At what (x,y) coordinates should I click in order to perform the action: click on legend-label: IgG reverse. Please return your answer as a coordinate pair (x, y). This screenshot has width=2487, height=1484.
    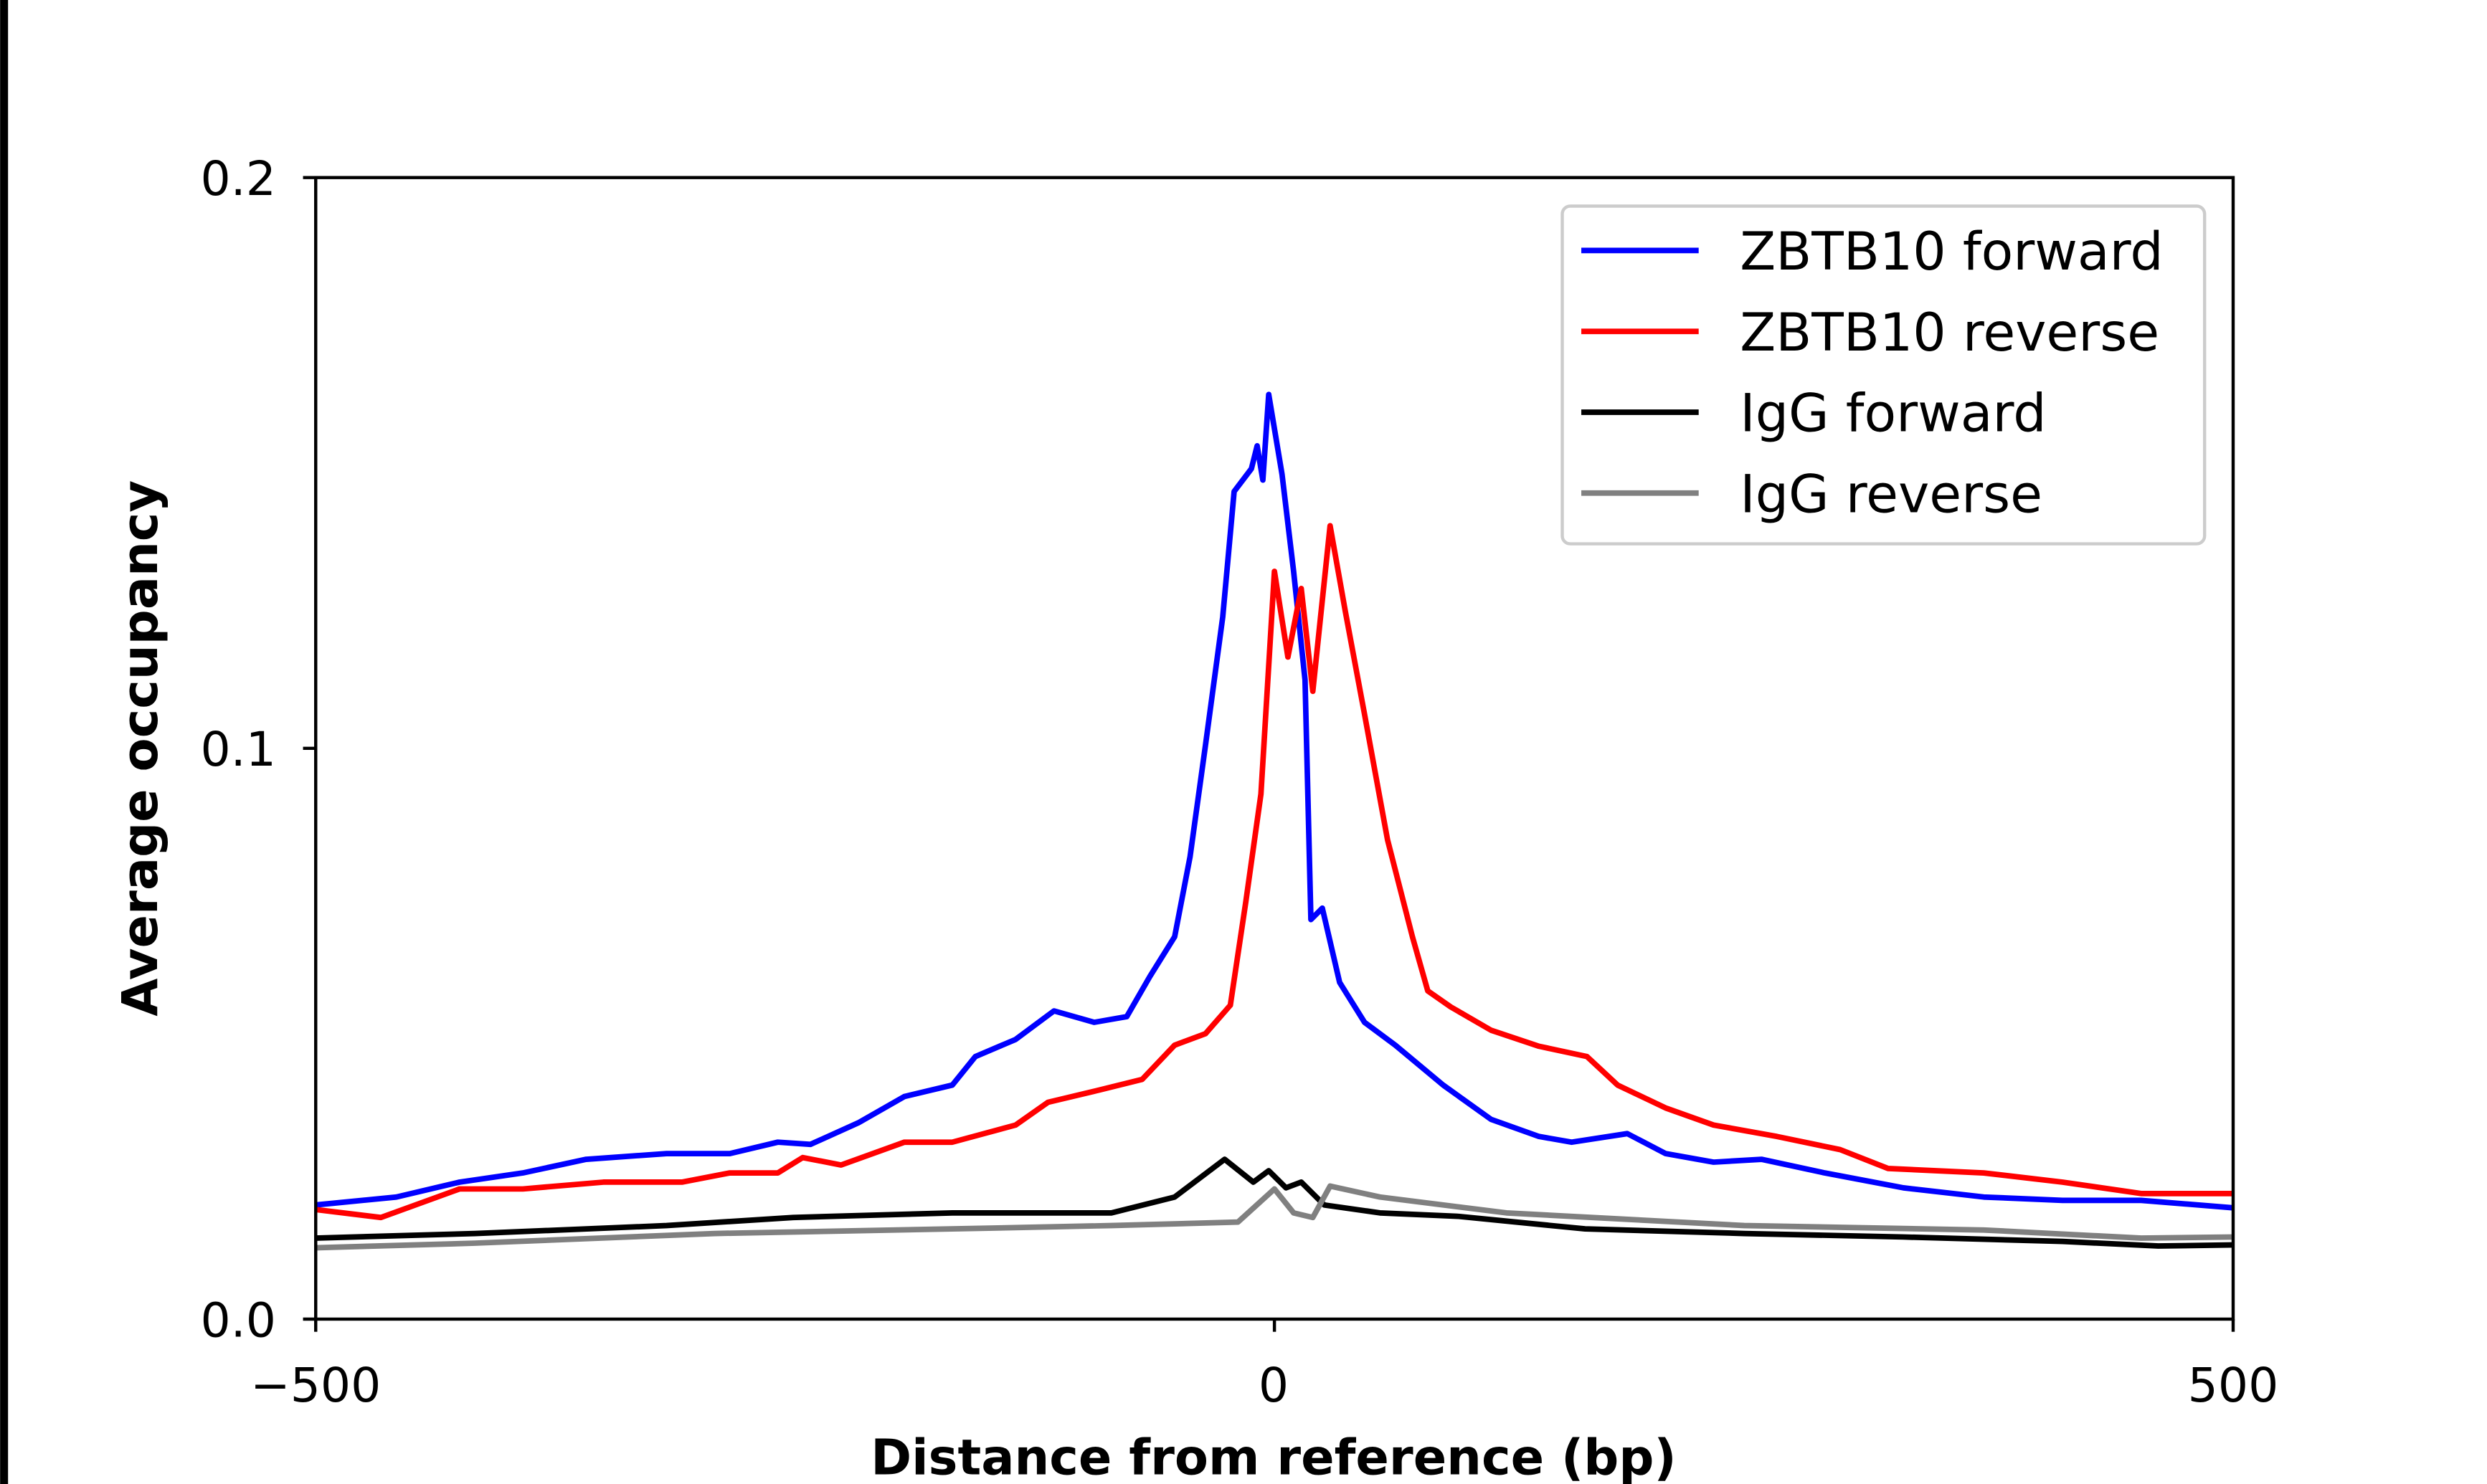
    Looking at the image, I should click on (1891, 495).